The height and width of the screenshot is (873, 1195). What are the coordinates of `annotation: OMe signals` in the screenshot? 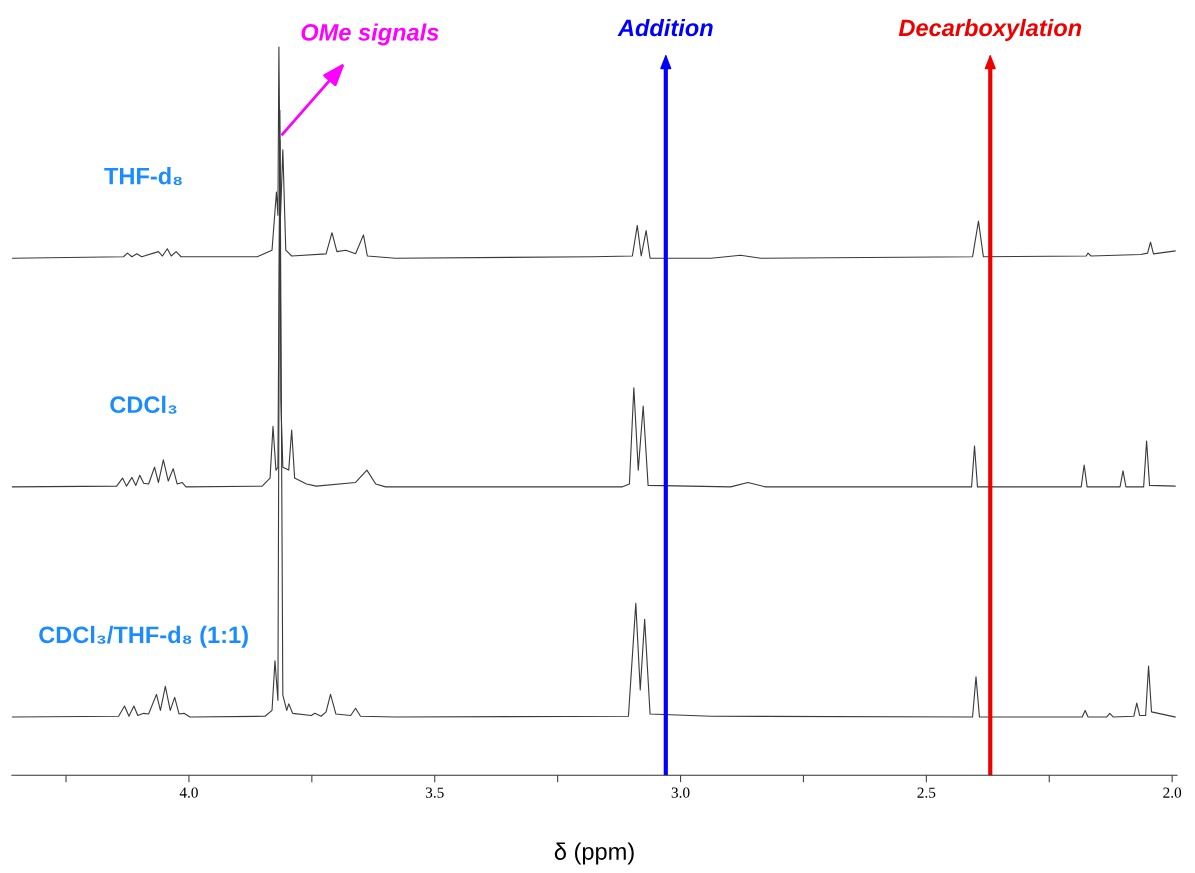 It's located at (370, 34).